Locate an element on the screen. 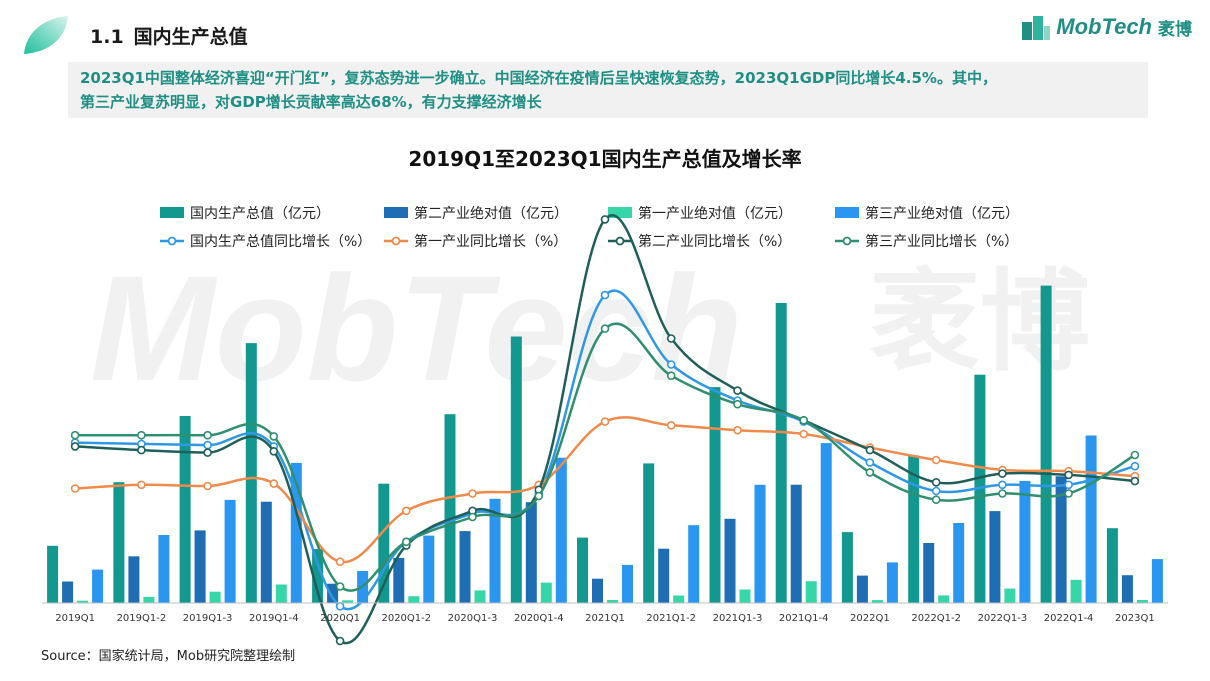 Image resolution: width=1210 pixels, height=681 pixels. line-point-0-2020Q1 is located at coordinates (340, 606).